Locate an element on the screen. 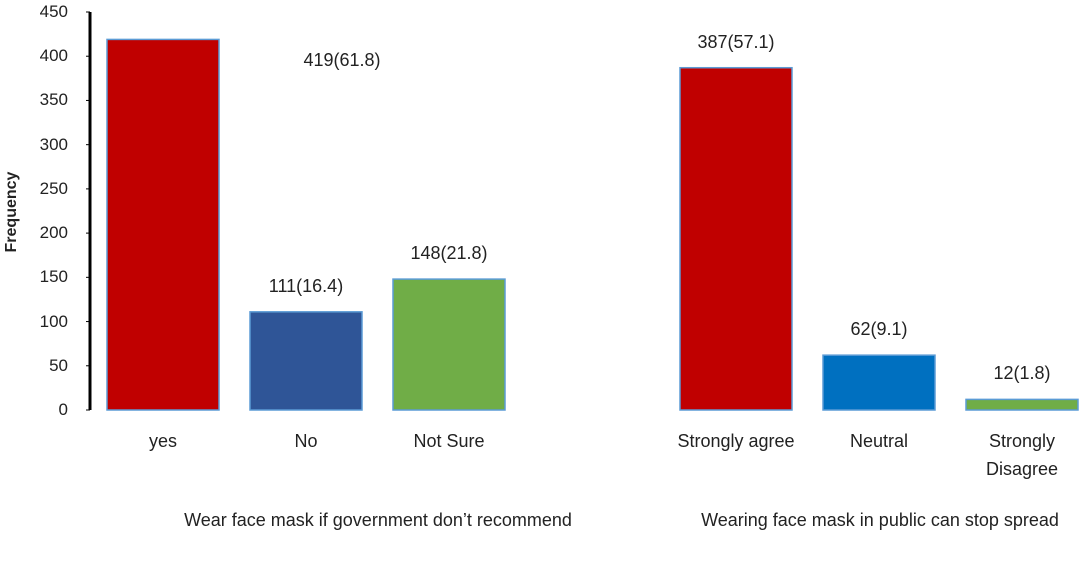 This screenshot has width=1084, height=562. x-tick-label: Strongly Disagree is located at coordinates (1022, 455).